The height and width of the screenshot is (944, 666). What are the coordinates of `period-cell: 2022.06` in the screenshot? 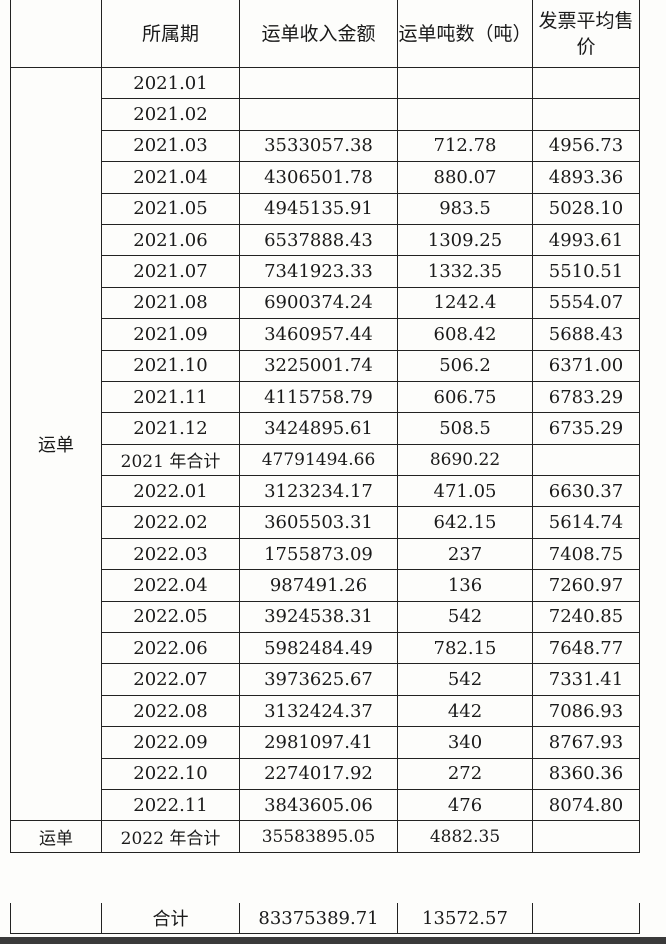 It's located at (170, 648).